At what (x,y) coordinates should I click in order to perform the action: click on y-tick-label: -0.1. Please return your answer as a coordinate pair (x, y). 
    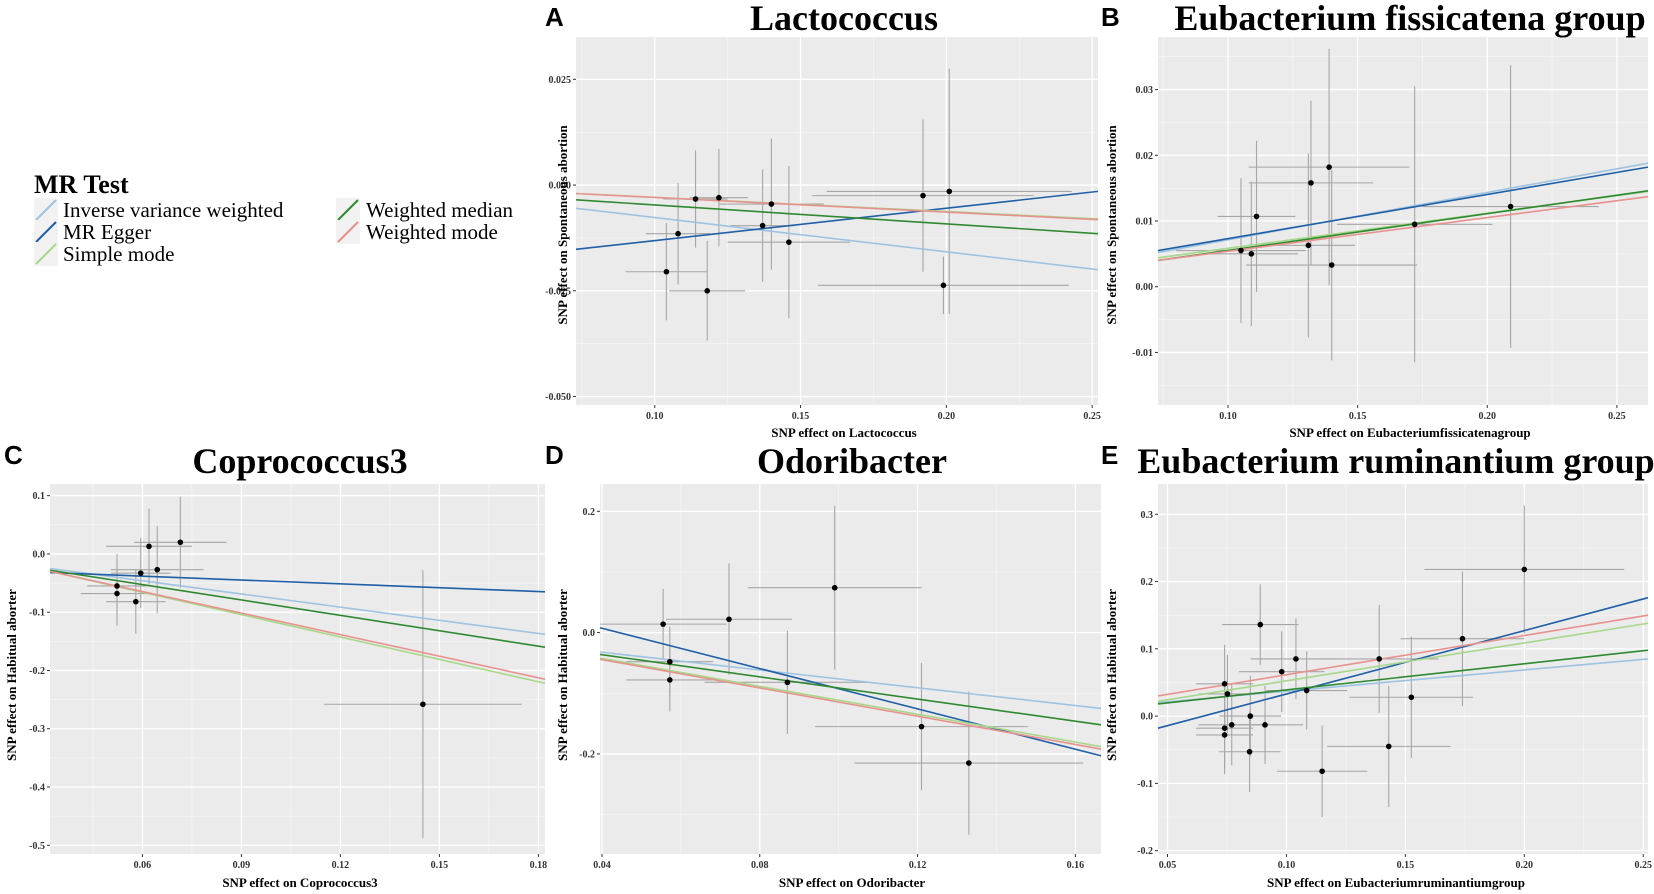
    Looking at the image, I should click on (37, 613).